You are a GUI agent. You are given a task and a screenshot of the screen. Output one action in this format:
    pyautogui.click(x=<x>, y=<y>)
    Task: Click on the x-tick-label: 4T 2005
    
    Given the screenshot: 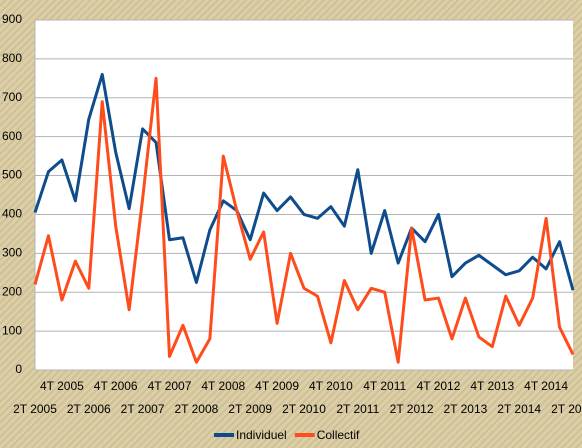 What is the action you would take?
    pyautogui.click(x=62, y=386)
    